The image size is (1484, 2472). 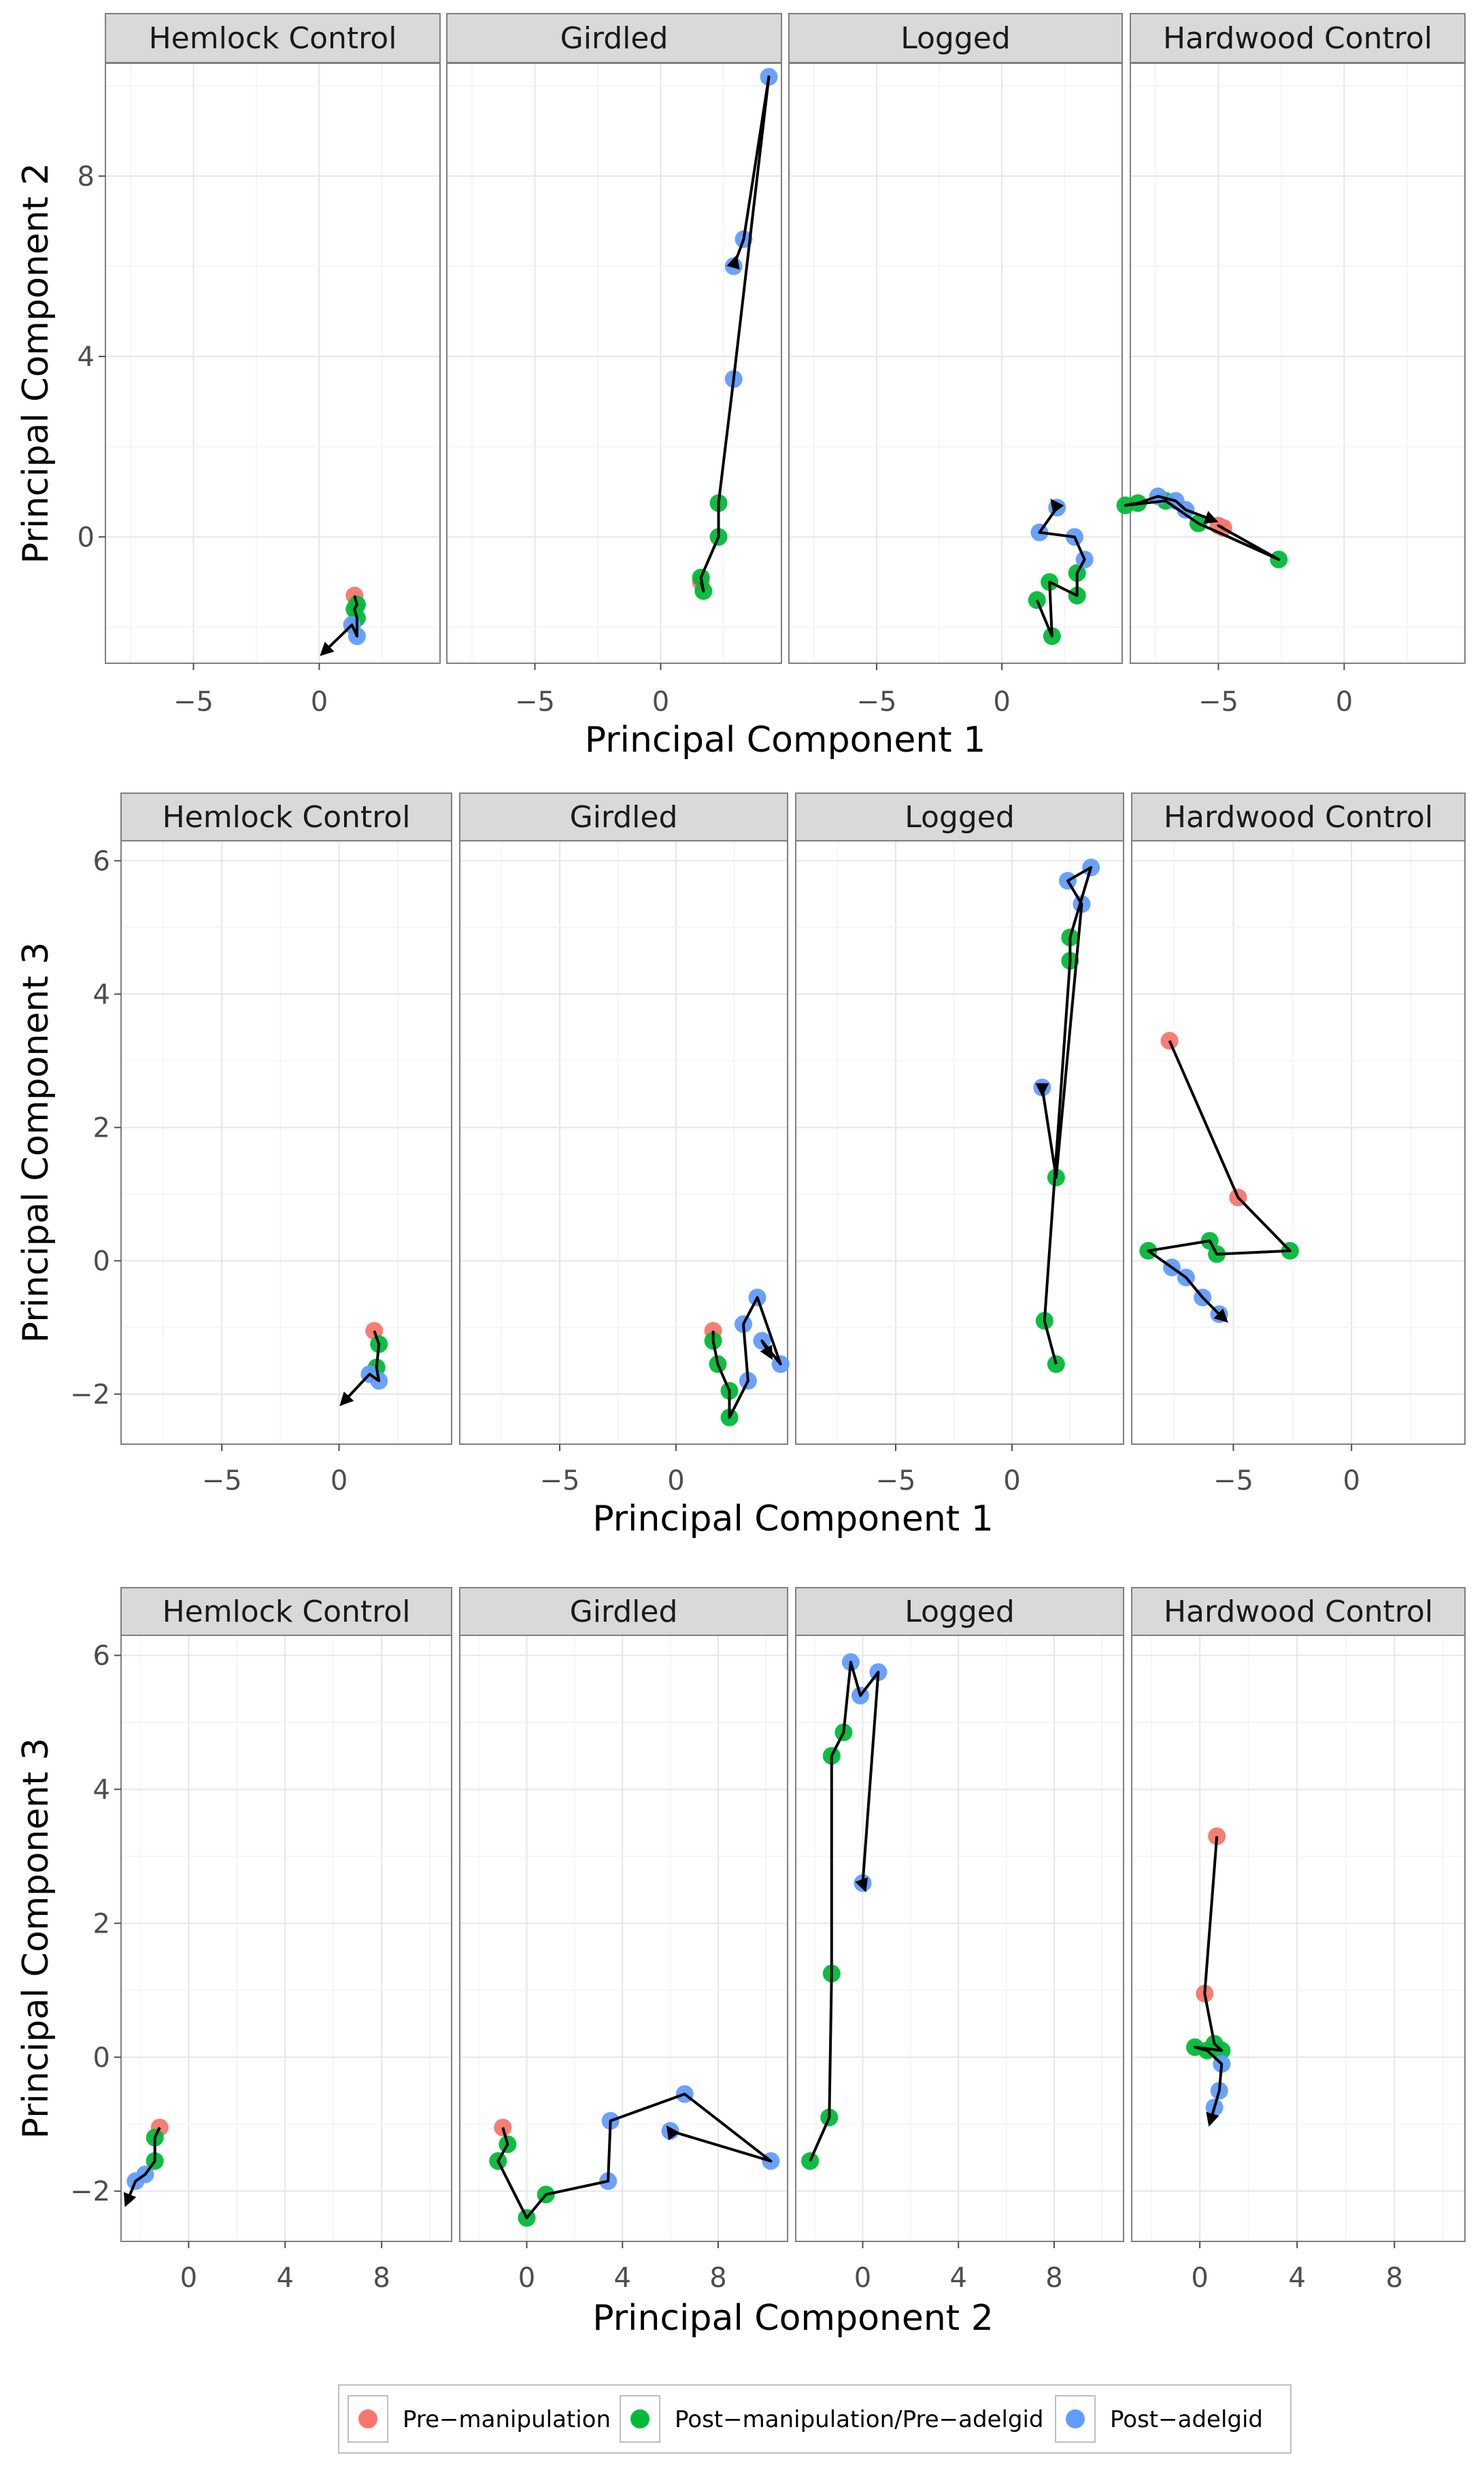 I want to click on x-axis-title: Principal Component 1, so click(x=793, y=1519).